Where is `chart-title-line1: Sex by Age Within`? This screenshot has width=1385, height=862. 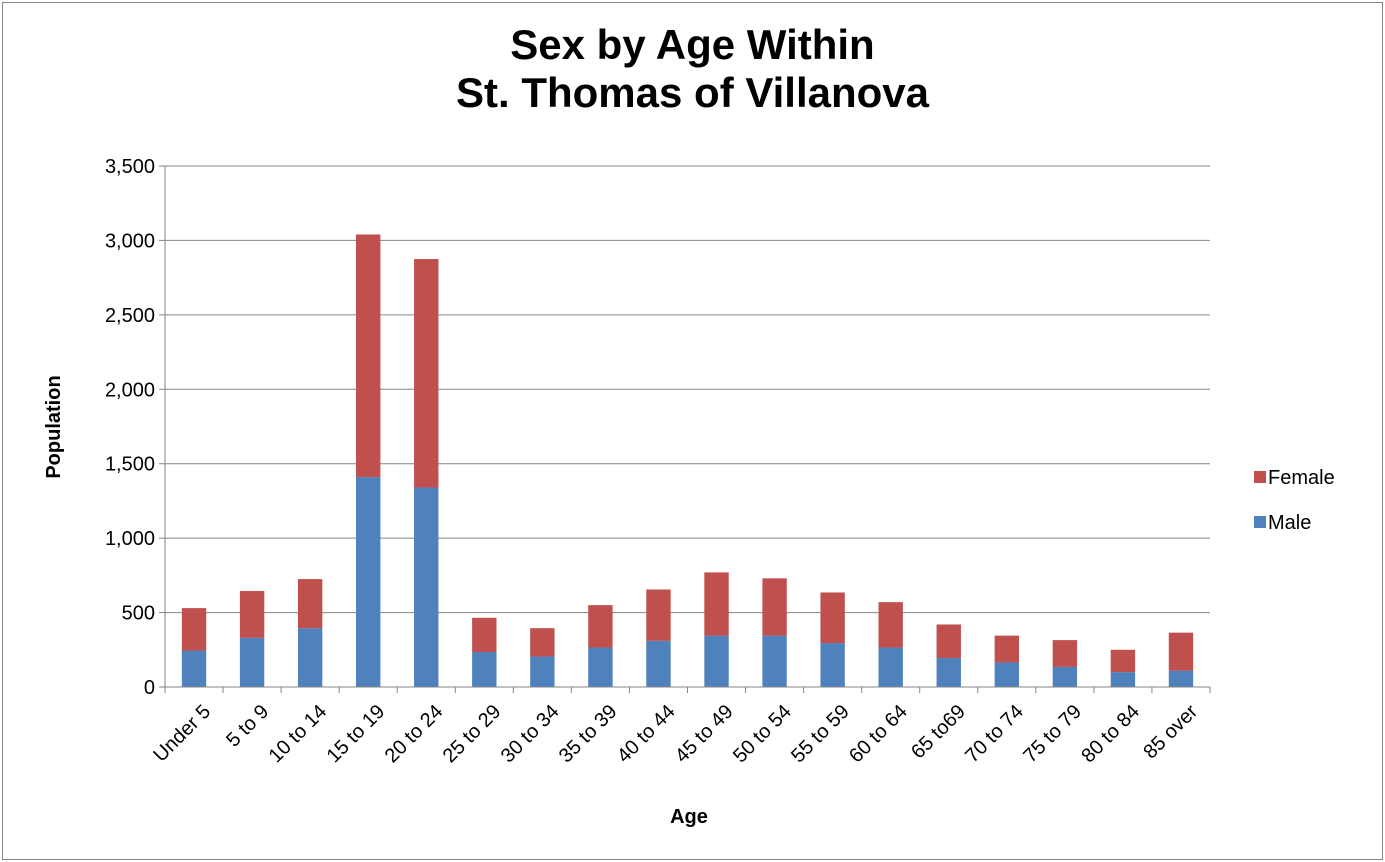 chart-title-line1: Sex by Age Within is located at coordinates (692, 44).